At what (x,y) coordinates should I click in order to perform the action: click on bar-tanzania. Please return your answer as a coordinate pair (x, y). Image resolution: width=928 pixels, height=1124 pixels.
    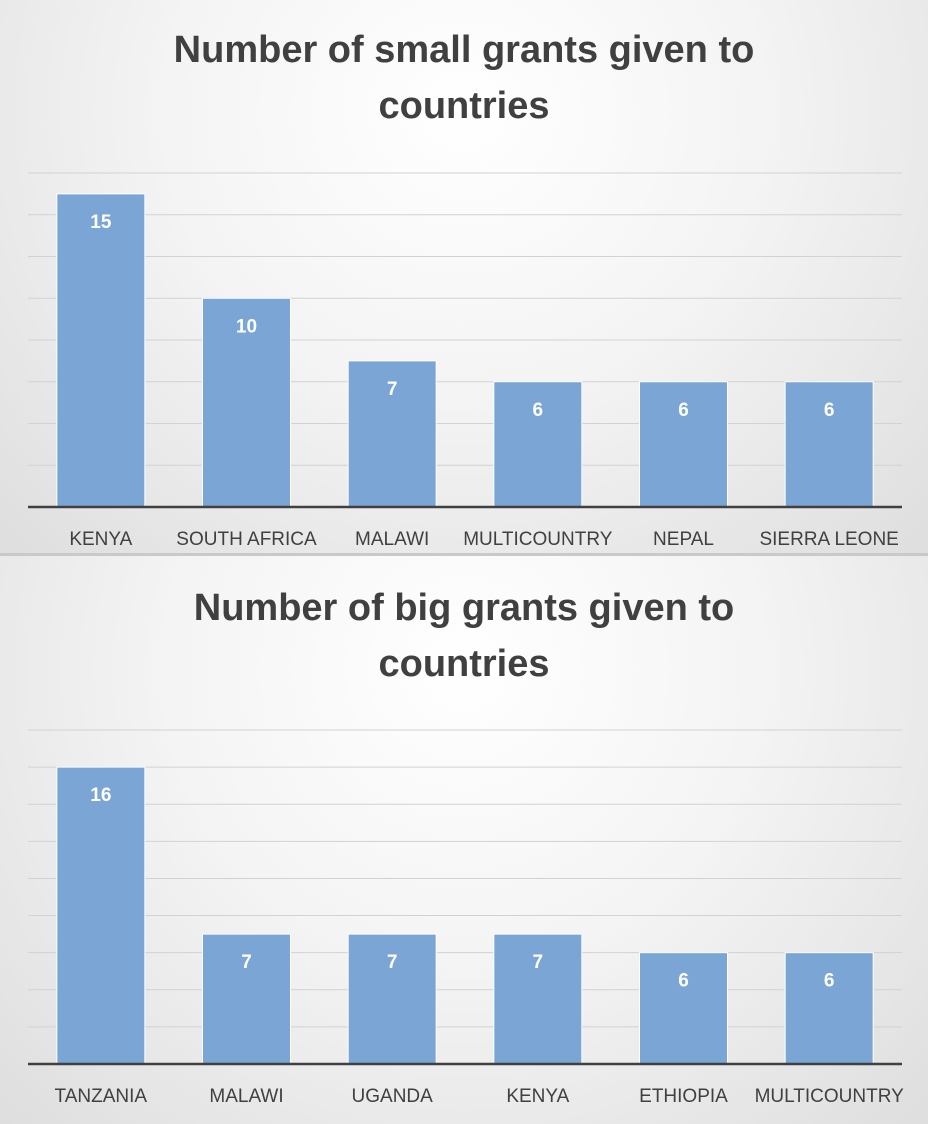
    Looking at the image, I should click on (101, 915).